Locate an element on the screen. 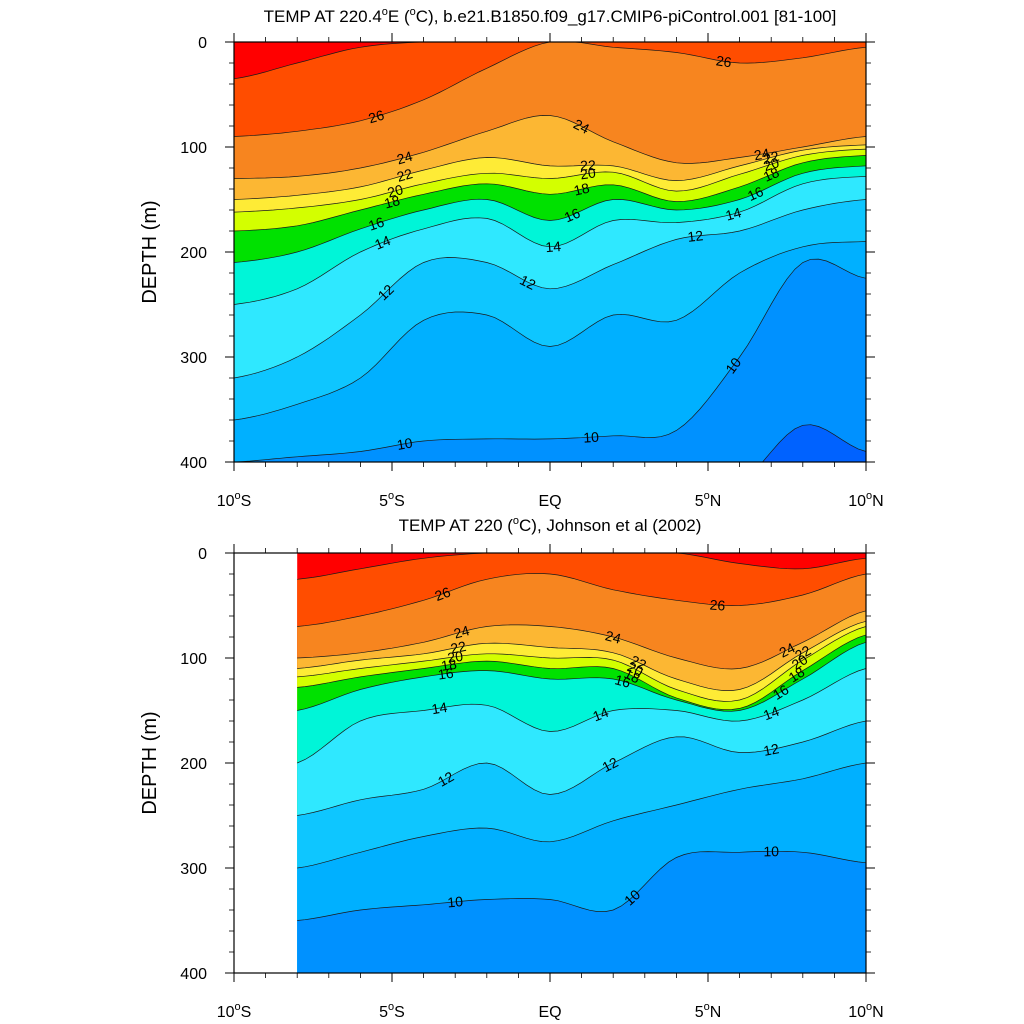 The width and height of the screenshot is (1024, 1024). bottom-y-axis-label: DEPTH (m) is located at coordinates (150, 762).